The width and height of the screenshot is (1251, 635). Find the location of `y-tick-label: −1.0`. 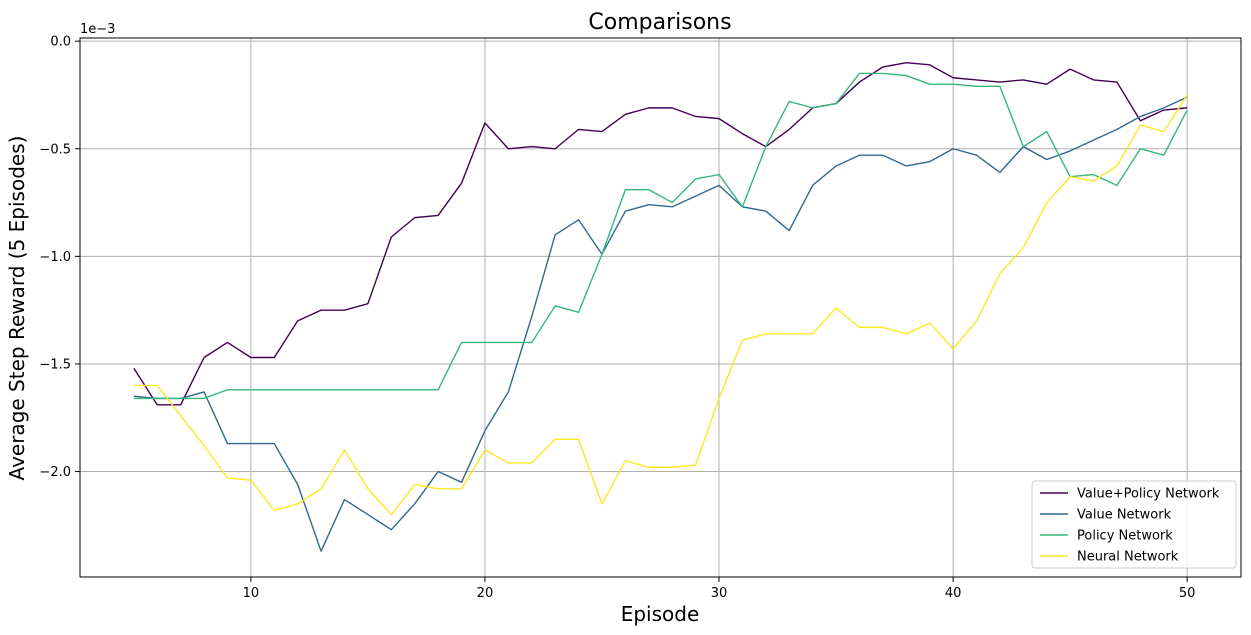

y-tick-label: −1.0 is located at coordinates (55, 257).